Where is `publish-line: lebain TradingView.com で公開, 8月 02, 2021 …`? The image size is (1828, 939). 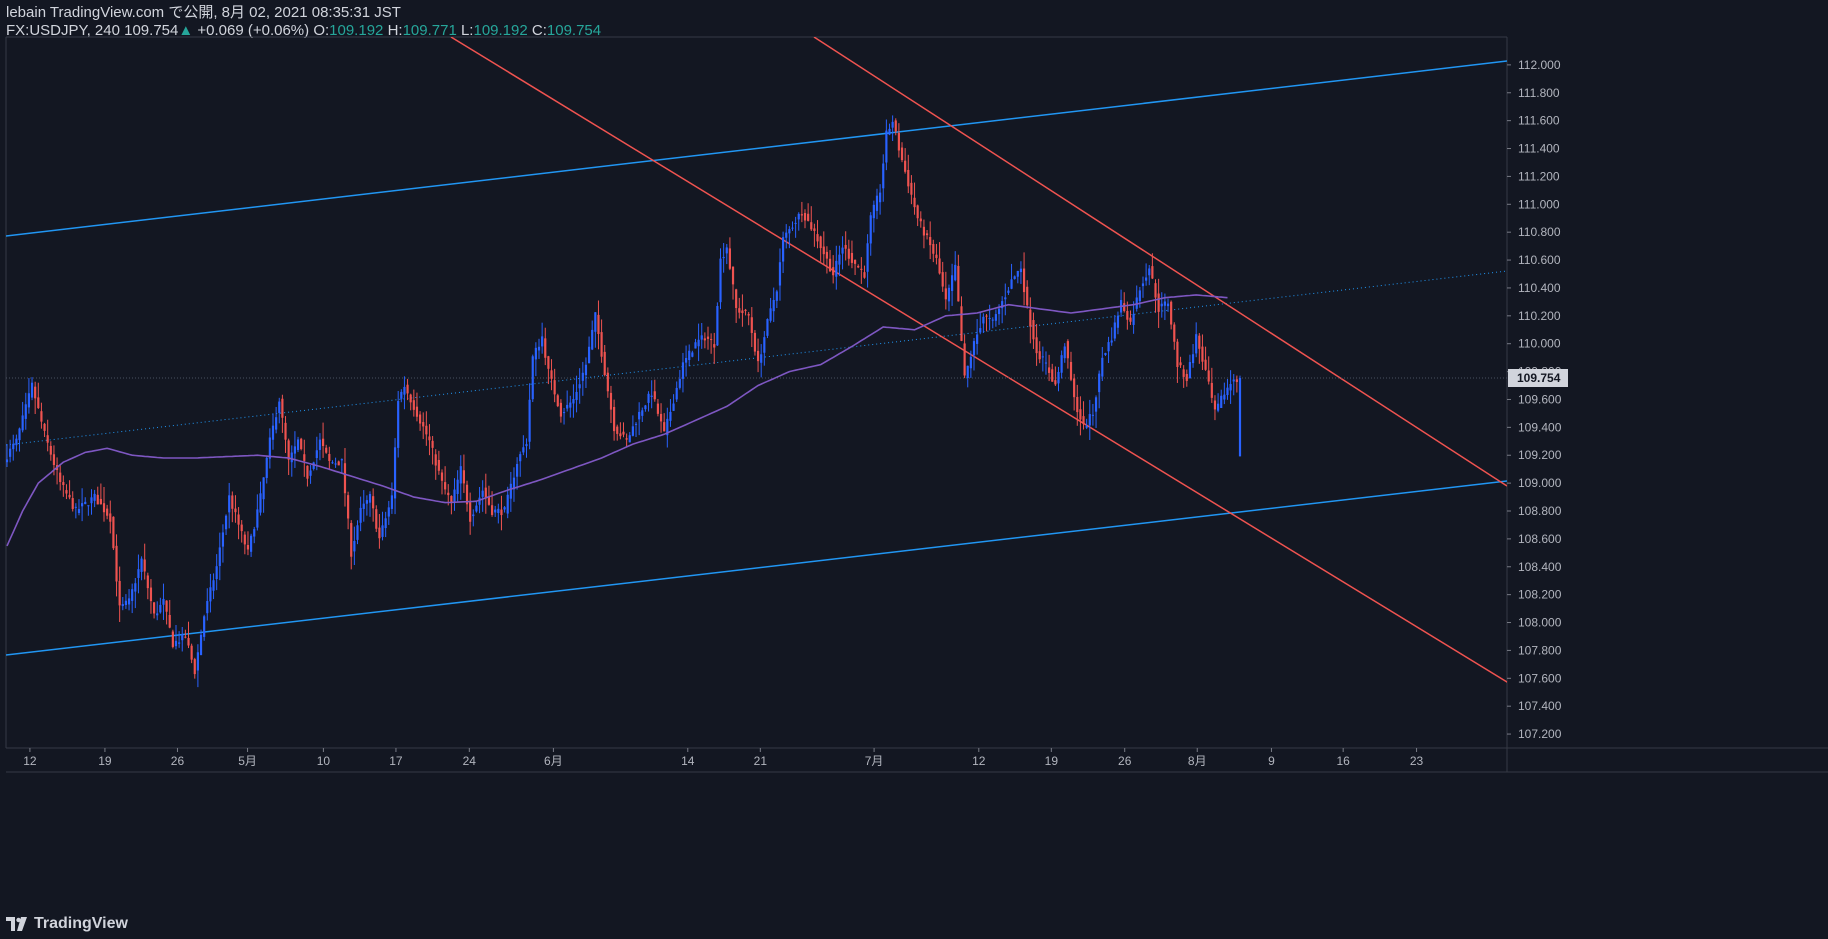 publish-line: lebain TradingView.com で公開, 8月 02, 2021 … is located at coordinates (203, 12).